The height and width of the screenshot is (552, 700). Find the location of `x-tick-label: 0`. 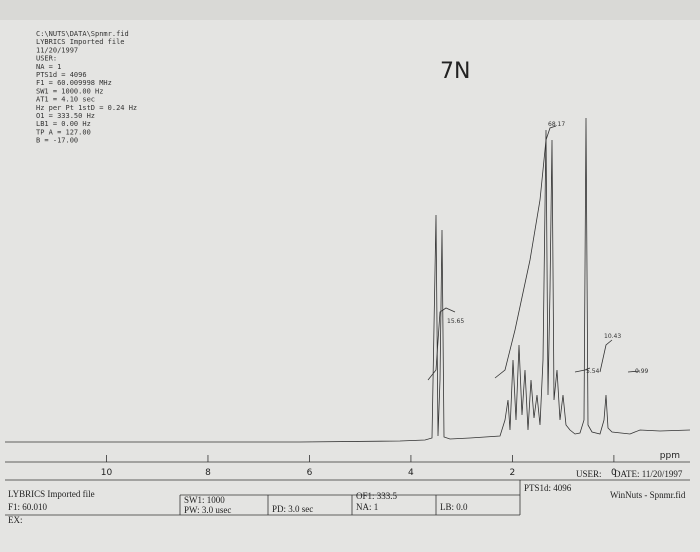

x-tick-label: 0 is located at coordinates (614, 473).